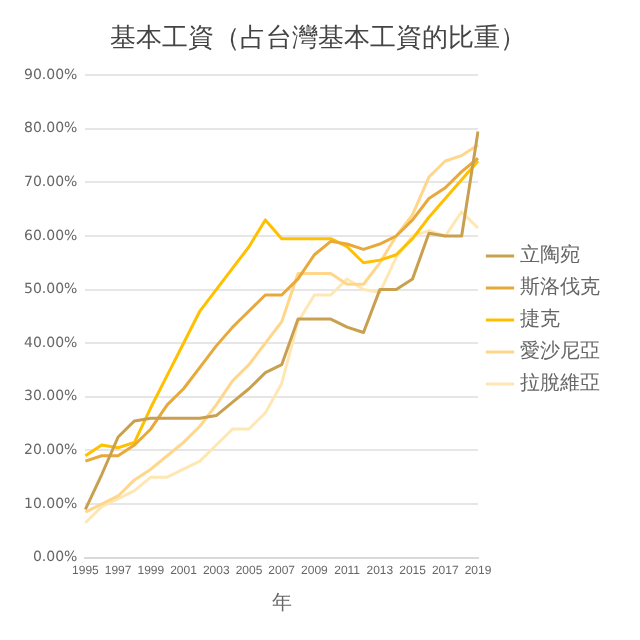  What do you see at coordinates (560, 351) in the screenshot?
I see `legend-label: 愛沙尼亞` at bounding box center [560, 351].